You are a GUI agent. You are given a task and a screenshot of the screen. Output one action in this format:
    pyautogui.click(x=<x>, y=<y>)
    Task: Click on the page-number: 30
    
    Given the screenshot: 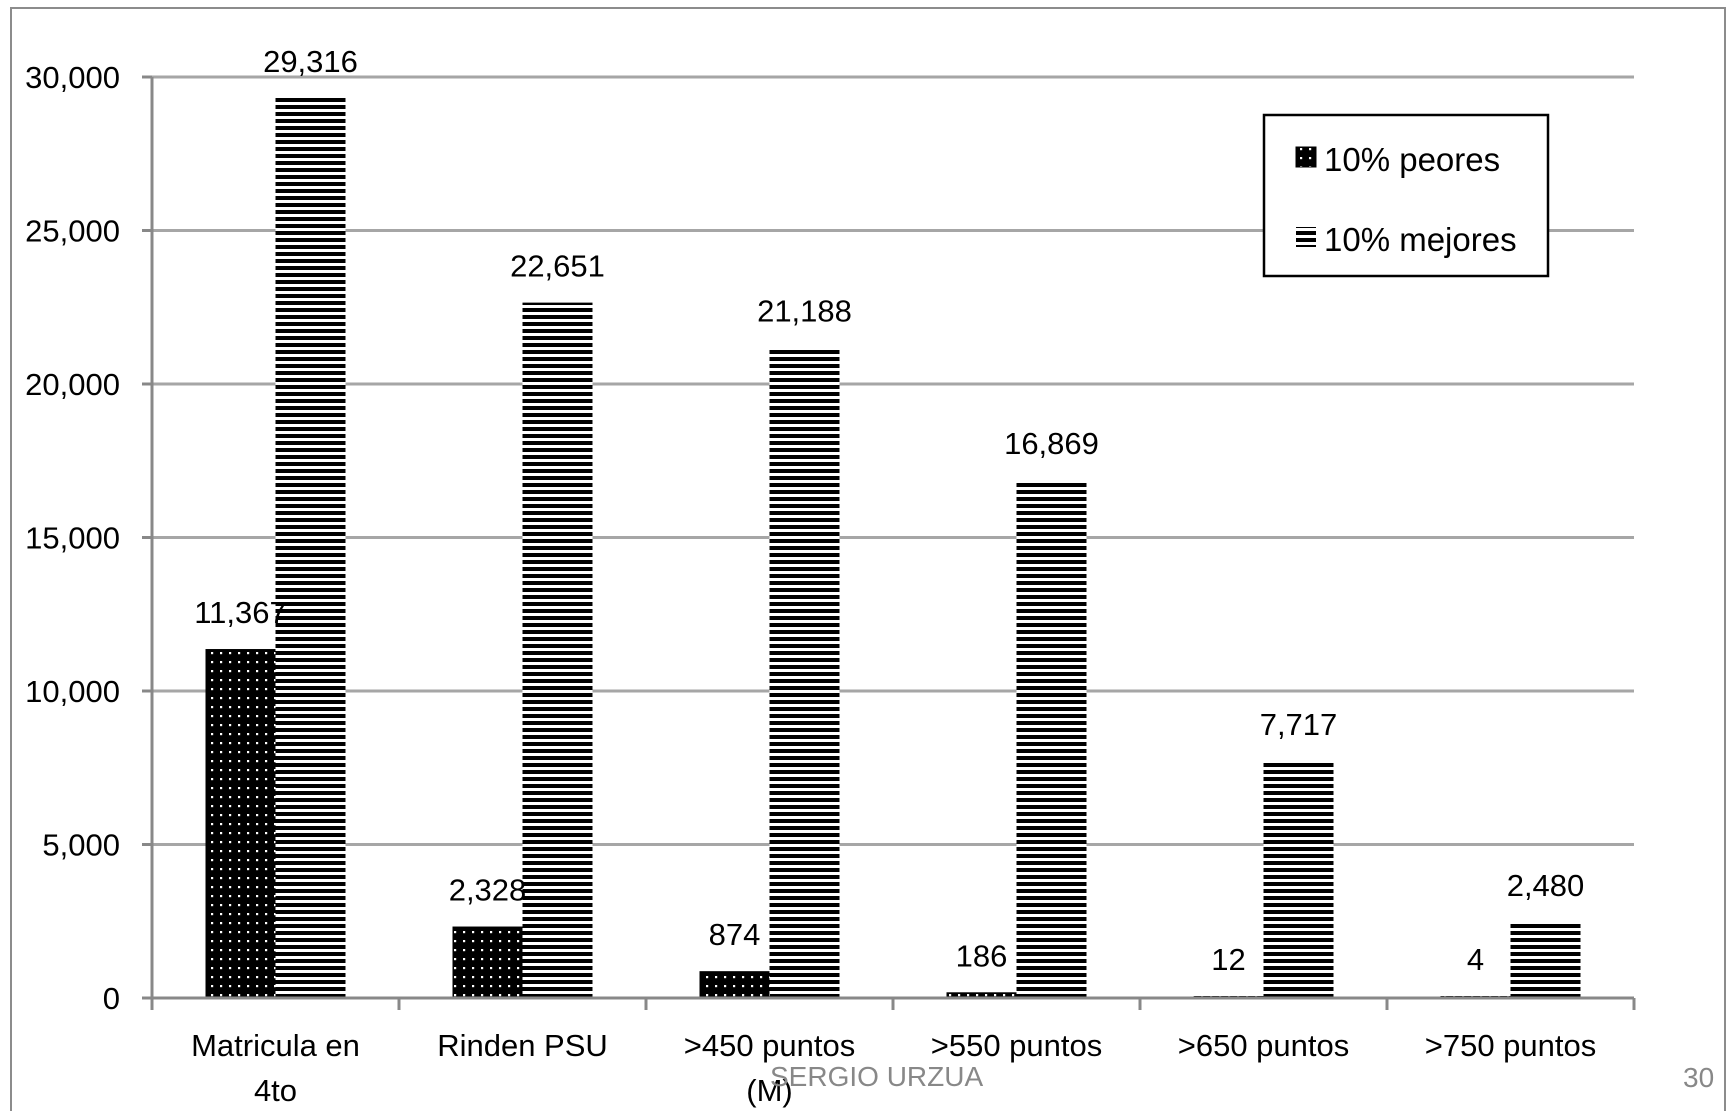 What is the action you would take?
    pyautogui.click(x=1699, y=1077)
    